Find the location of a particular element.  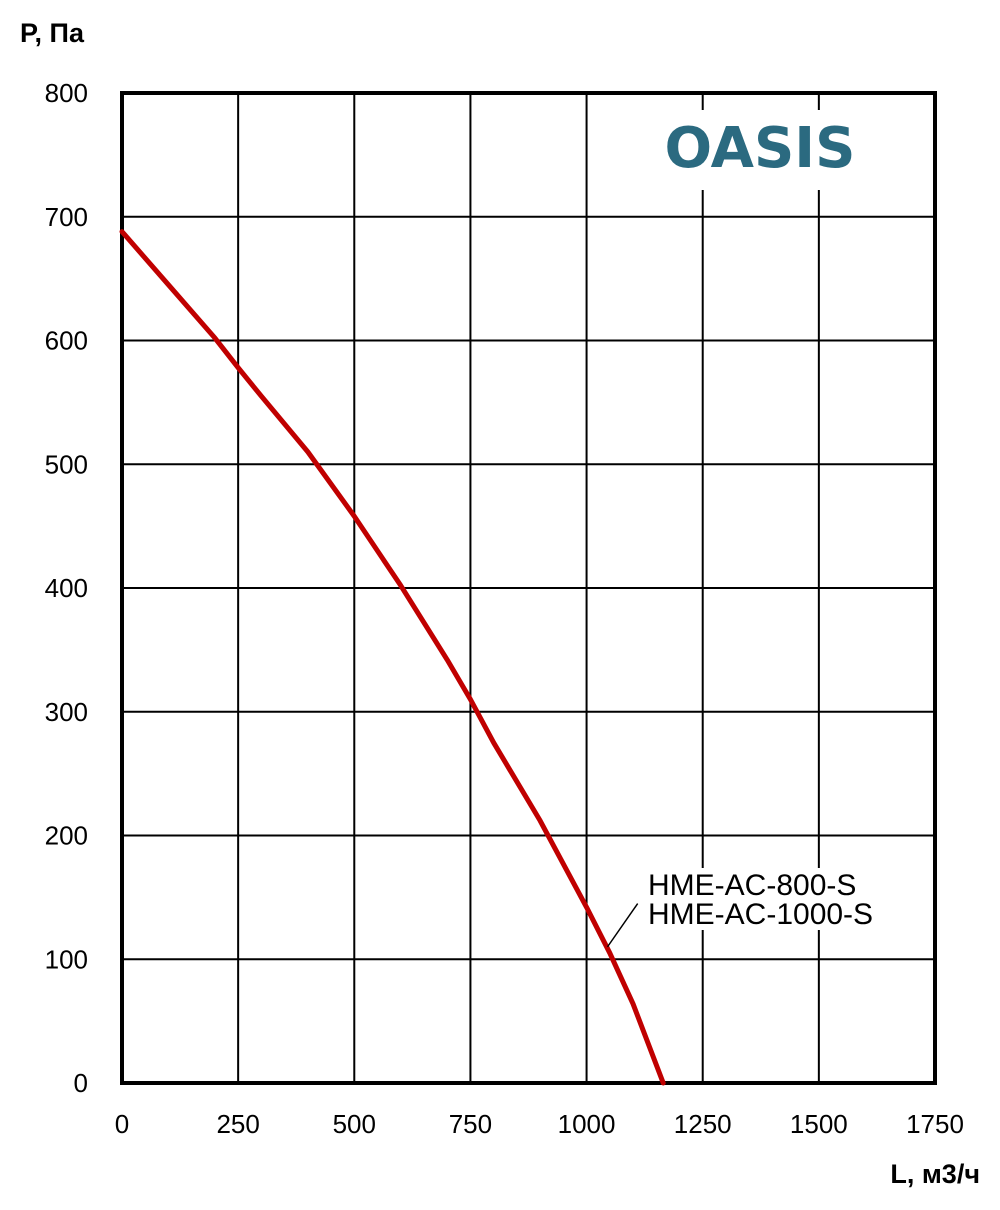

x-tick-label-1500: 1500 is located at coordinates (819, 1124).